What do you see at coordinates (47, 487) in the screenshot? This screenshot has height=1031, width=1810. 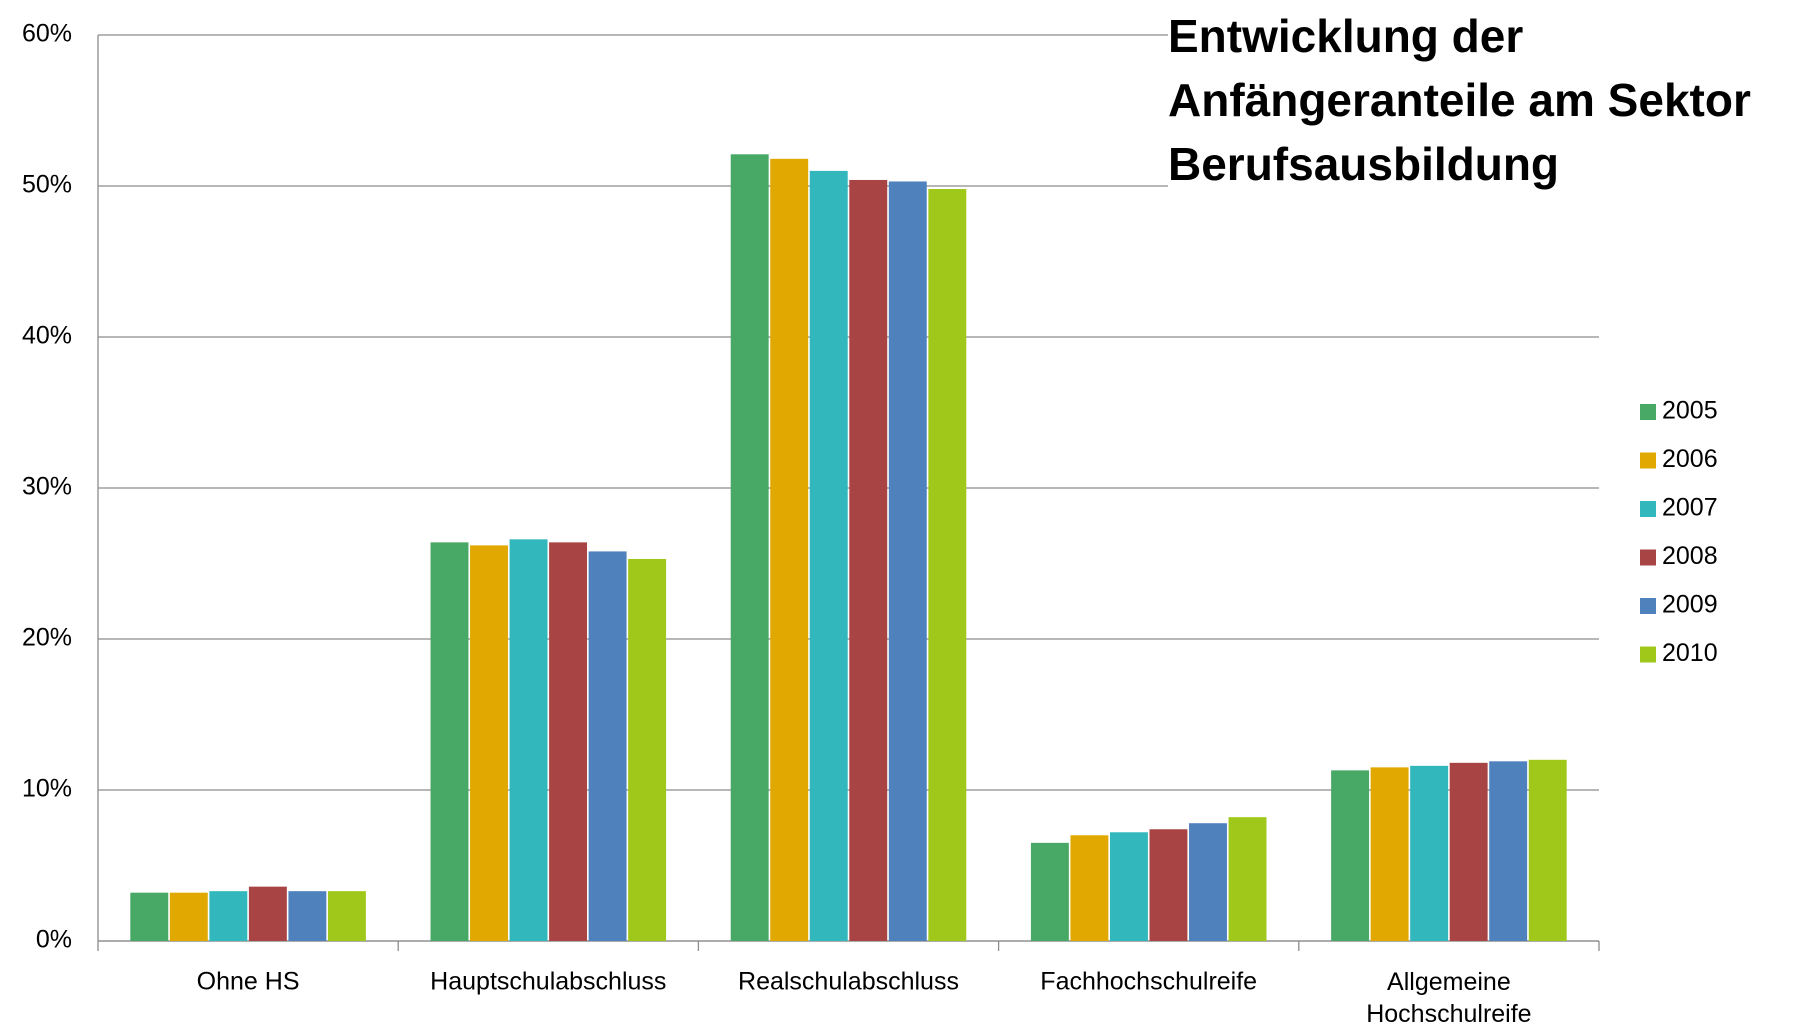 I see `y-tick-label: 30%` at bounding box center [47, 487].